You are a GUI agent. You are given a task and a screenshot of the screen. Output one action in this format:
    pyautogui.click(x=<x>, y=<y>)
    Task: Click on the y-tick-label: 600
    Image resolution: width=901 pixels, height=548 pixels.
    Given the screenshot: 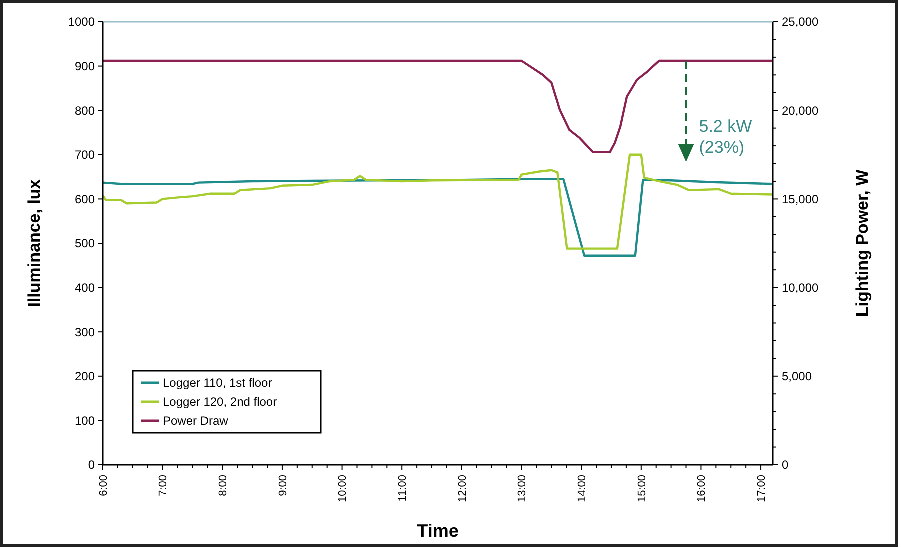 What is the action you would take?
    pyautogui.click(x=85, y=199)
    